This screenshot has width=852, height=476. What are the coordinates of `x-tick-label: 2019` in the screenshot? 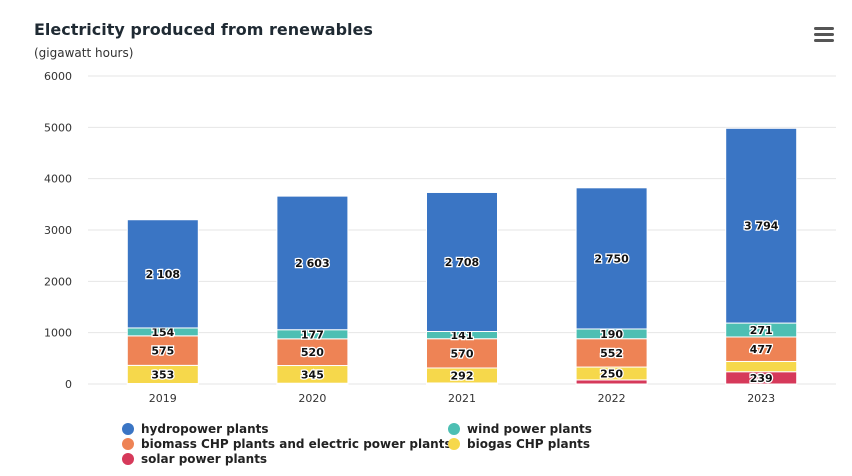 It's located at (163, 398).